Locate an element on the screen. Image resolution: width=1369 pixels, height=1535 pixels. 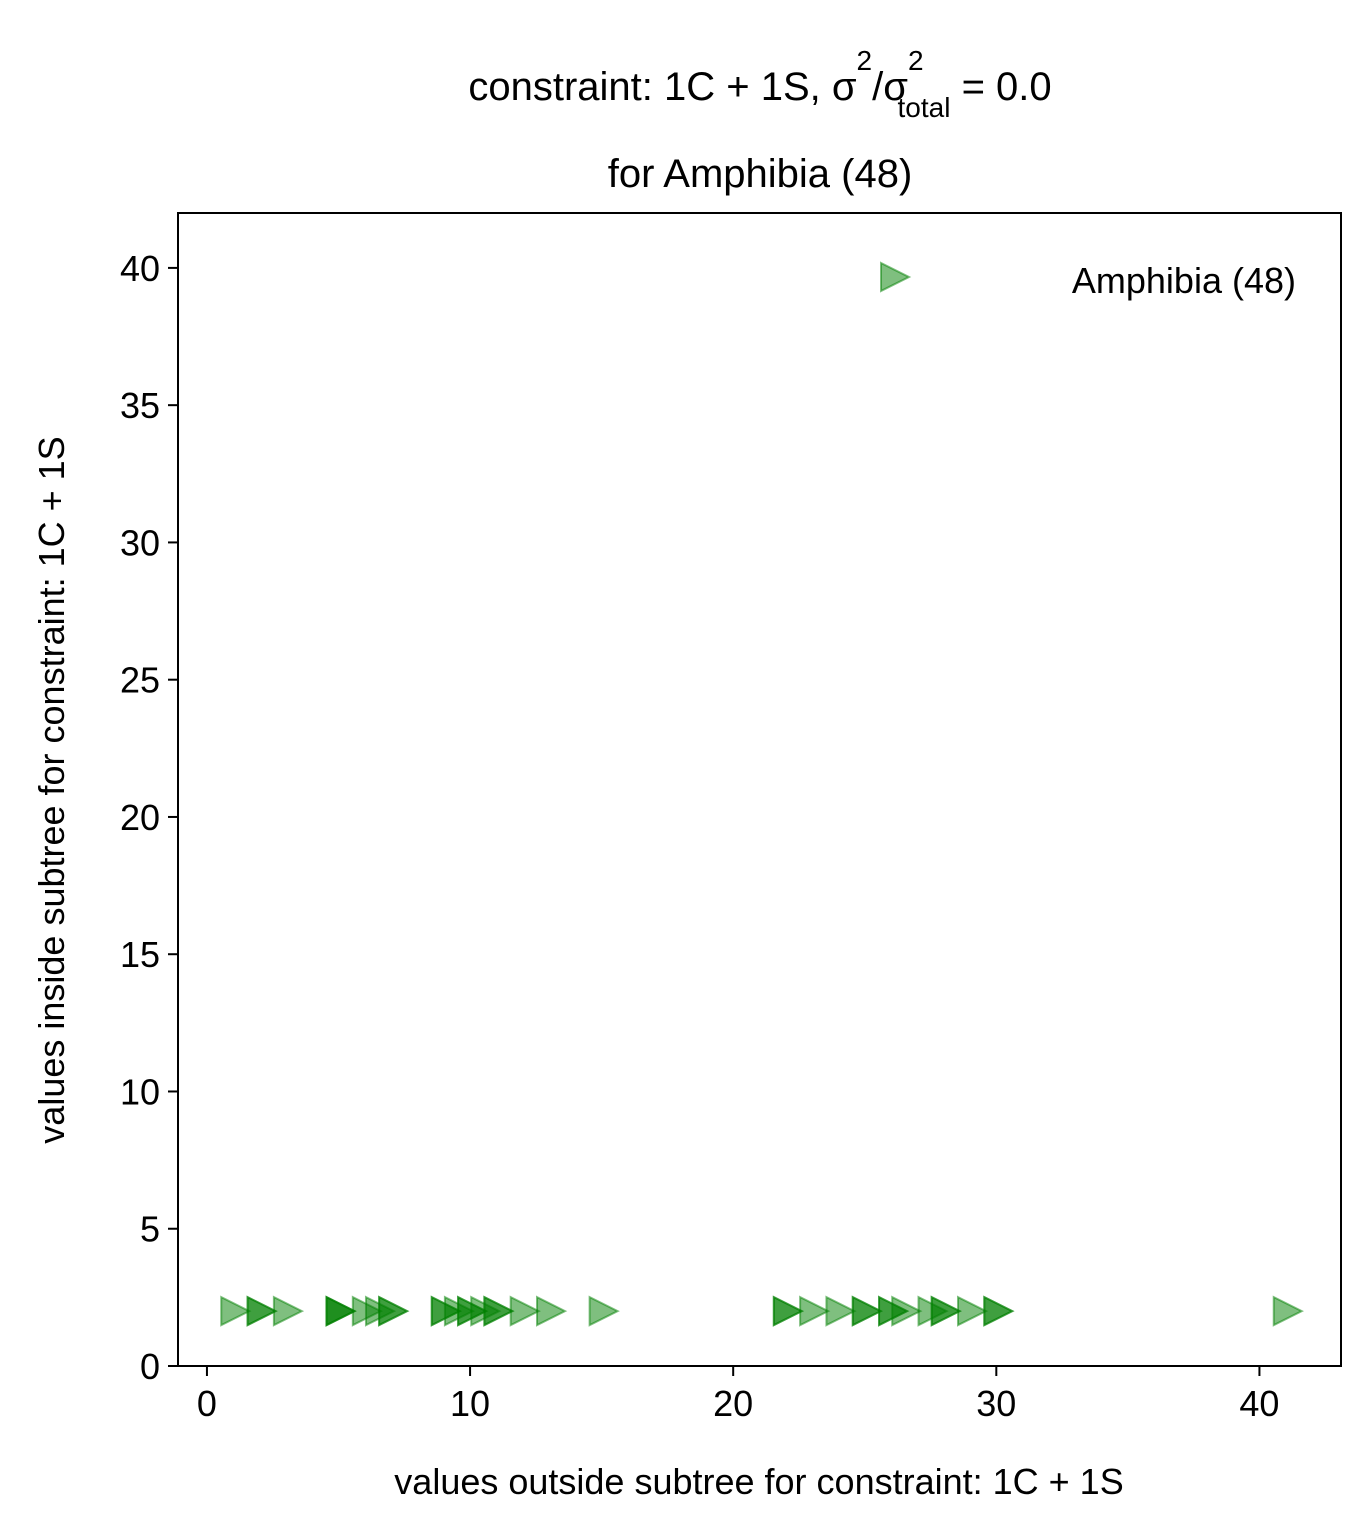
data-points is located at coordinates (762, 1311).